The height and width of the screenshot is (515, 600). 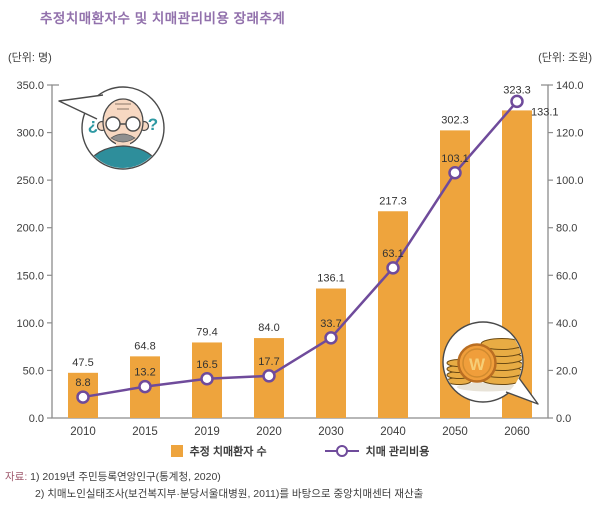 I want to click on man-forehead-wrinkles, so click(x=123, y=106).